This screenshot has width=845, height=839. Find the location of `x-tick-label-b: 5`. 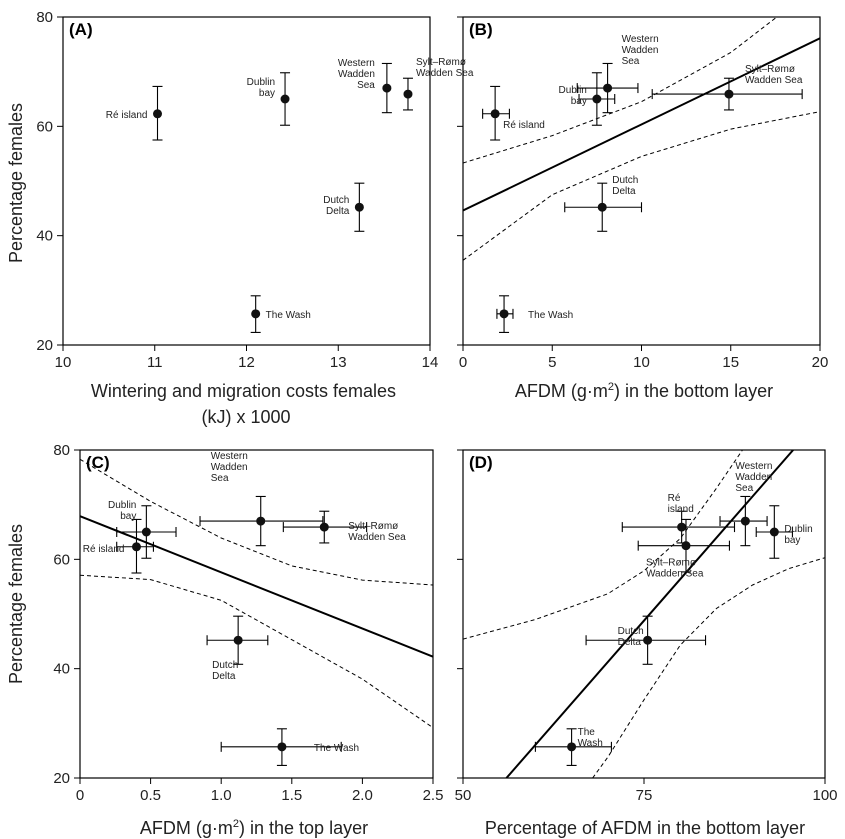

x-tick-label-b: 5 is located at coordinates (552, 362).